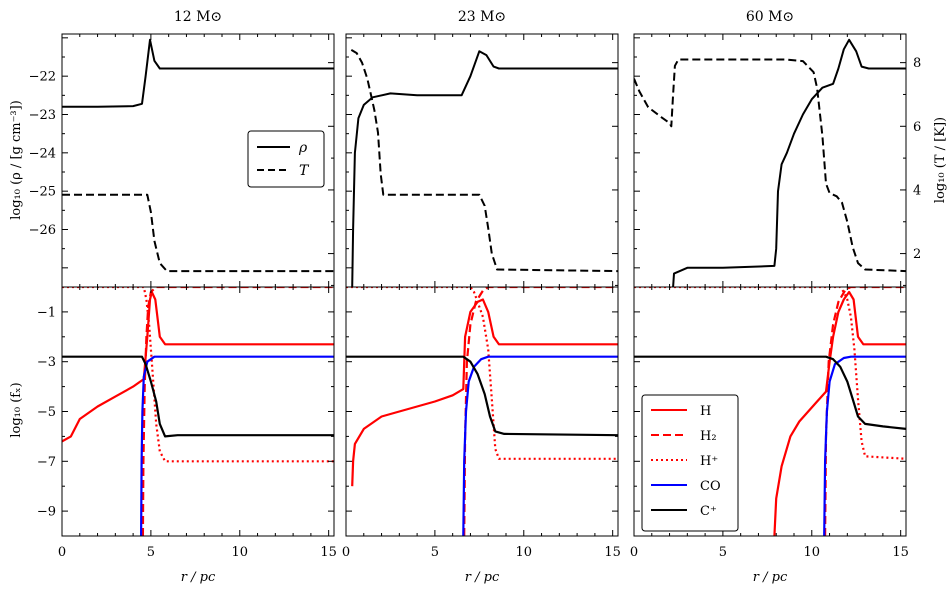 The width and height of the screenshot is (952, 589). I want to click on x-label-panel-2: r / pc, so click(482, 577).